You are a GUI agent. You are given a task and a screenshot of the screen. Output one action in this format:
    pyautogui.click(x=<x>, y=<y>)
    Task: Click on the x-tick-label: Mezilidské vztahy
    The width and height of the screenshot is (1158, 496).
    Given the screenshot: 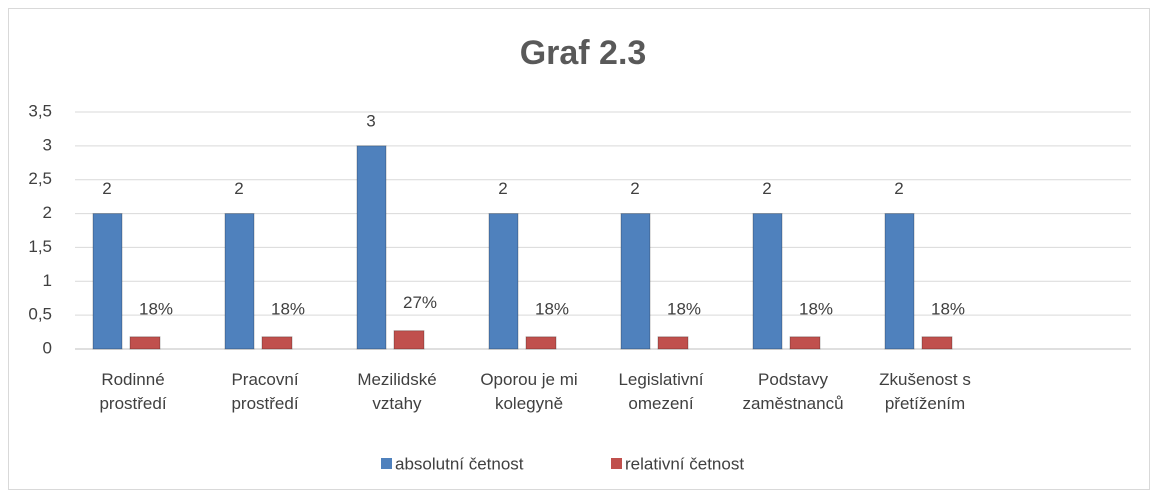 What is the action you would take?
    pyautogui.click(x=397, y=391)
    